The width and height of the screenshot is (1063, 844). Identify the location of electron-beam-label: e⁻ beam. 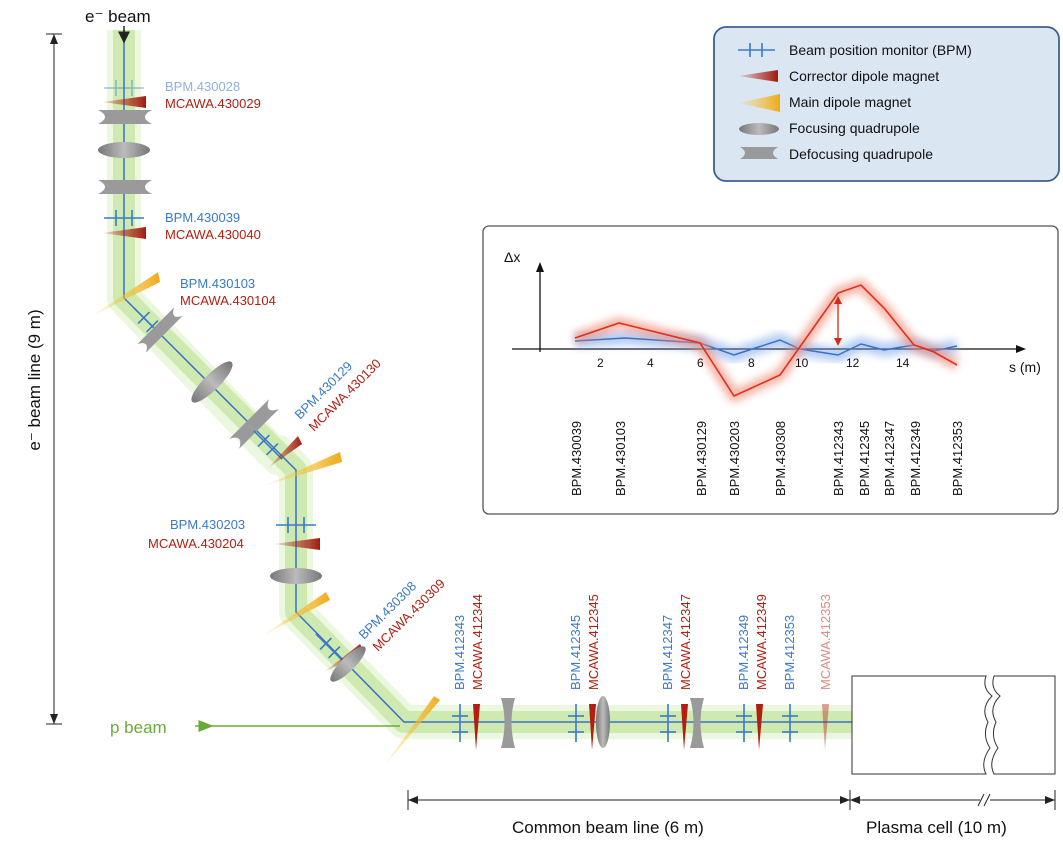
(118, 16).